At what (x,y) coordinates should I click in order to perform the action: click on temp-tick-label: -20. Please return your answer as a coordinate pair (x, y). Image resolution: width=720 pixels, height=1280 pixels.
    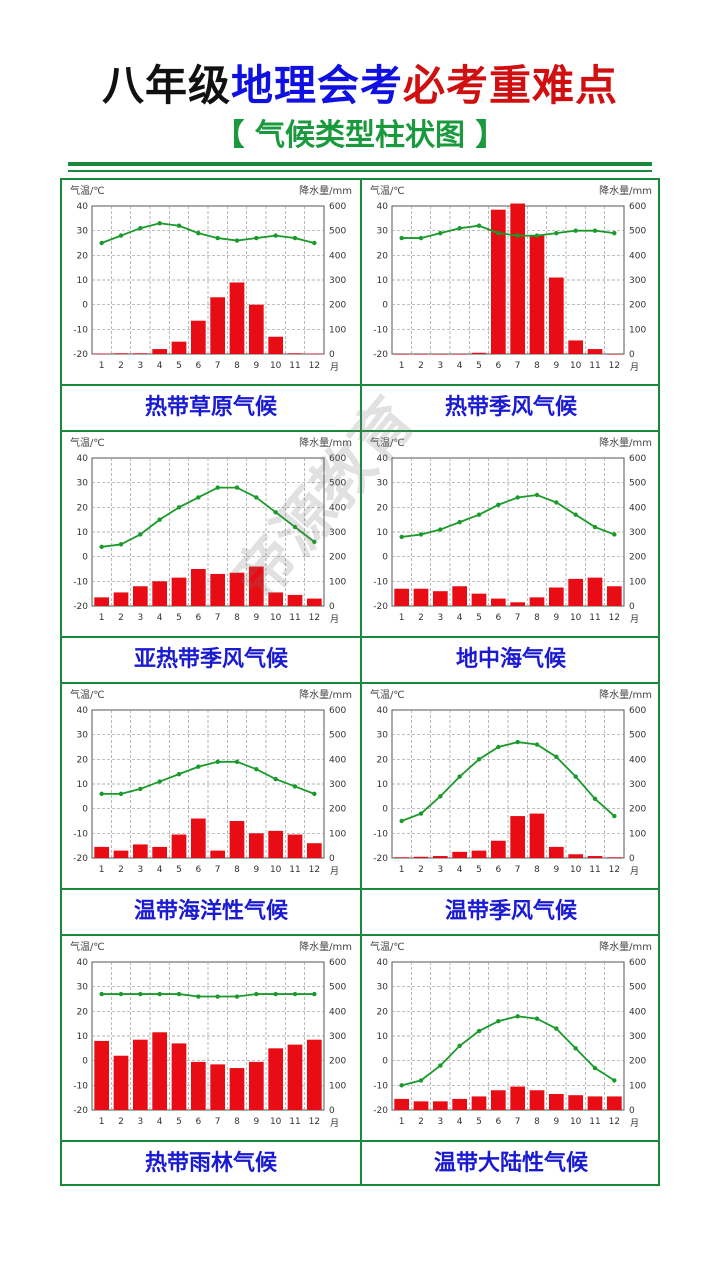
    Looking at the image, I should click on (80, 1111).